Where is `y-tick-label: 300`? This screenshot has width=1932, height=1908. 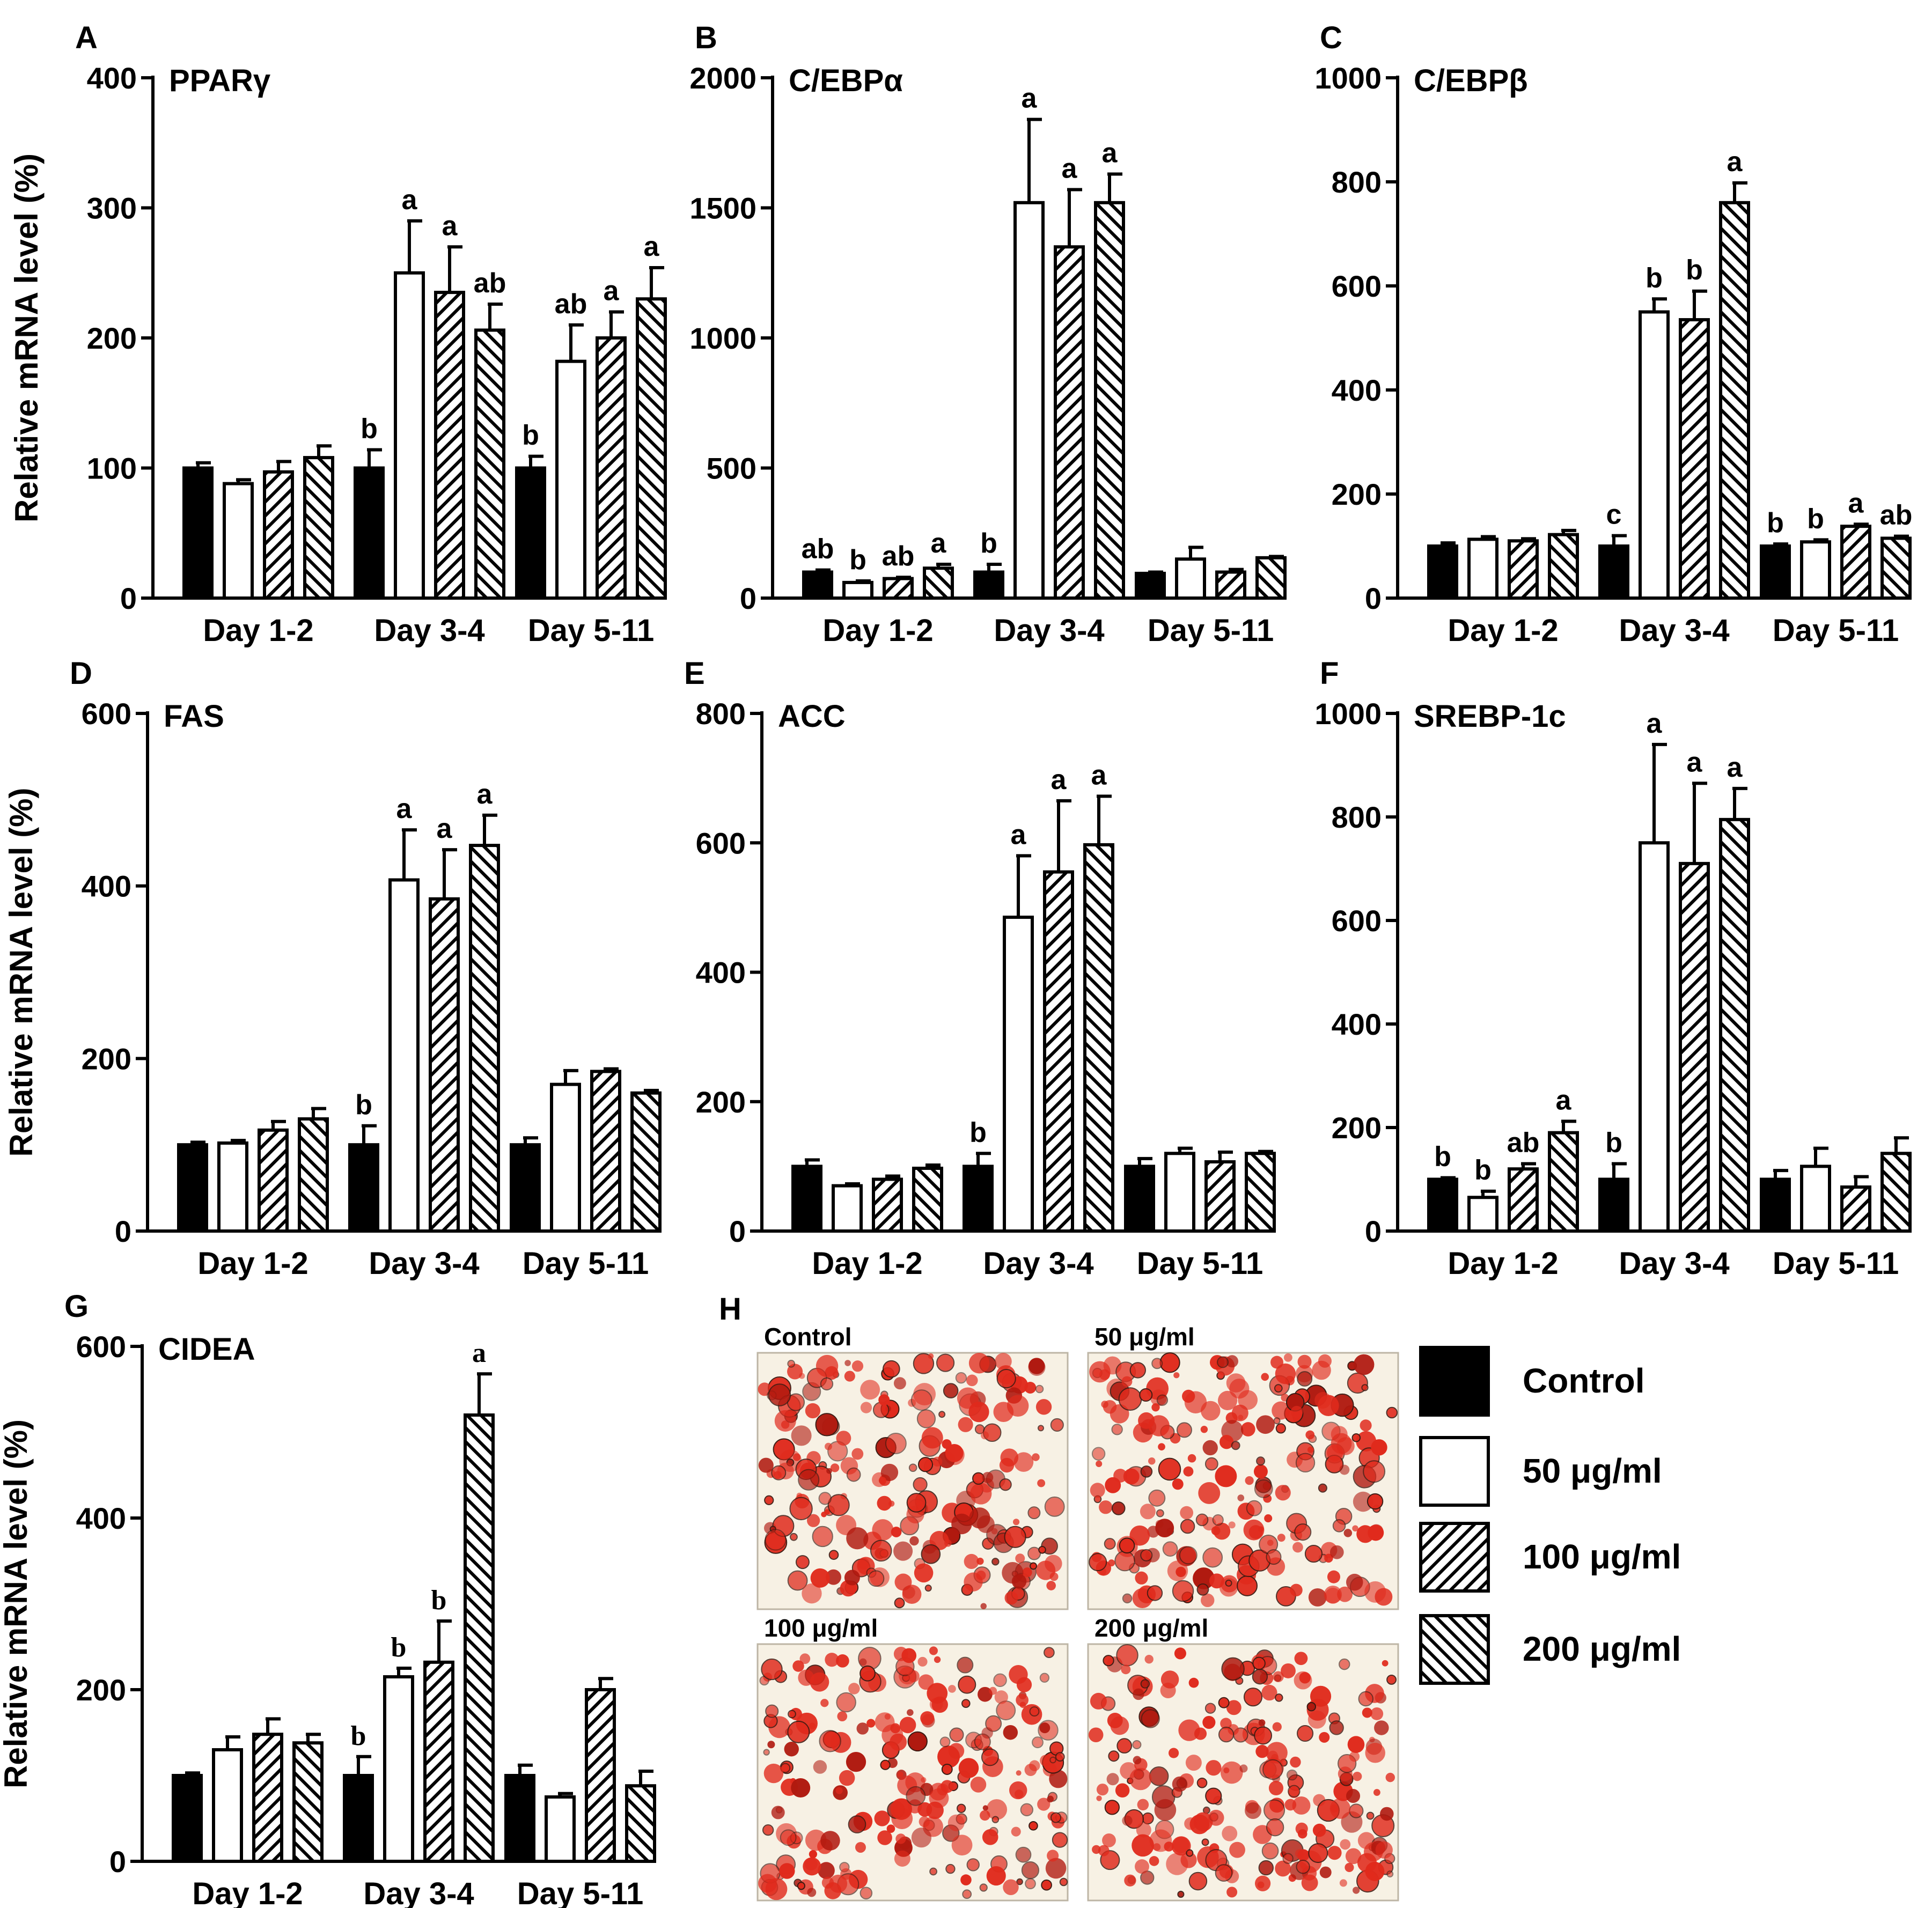
y-tick-label: 300 is located at coordinates (112, 208).